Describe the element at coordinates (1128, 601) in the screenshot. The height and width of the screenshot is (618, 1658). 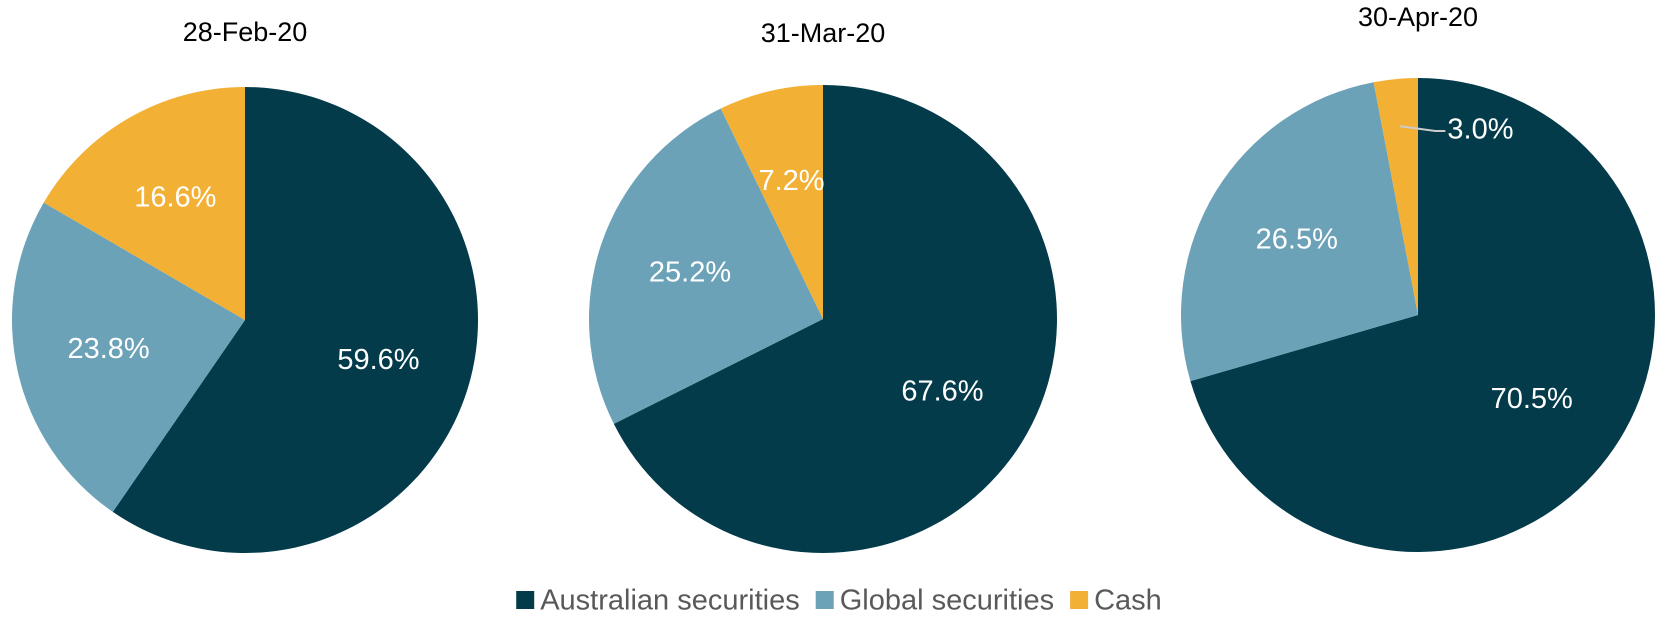
I see `legend-label: Cash` at that location.